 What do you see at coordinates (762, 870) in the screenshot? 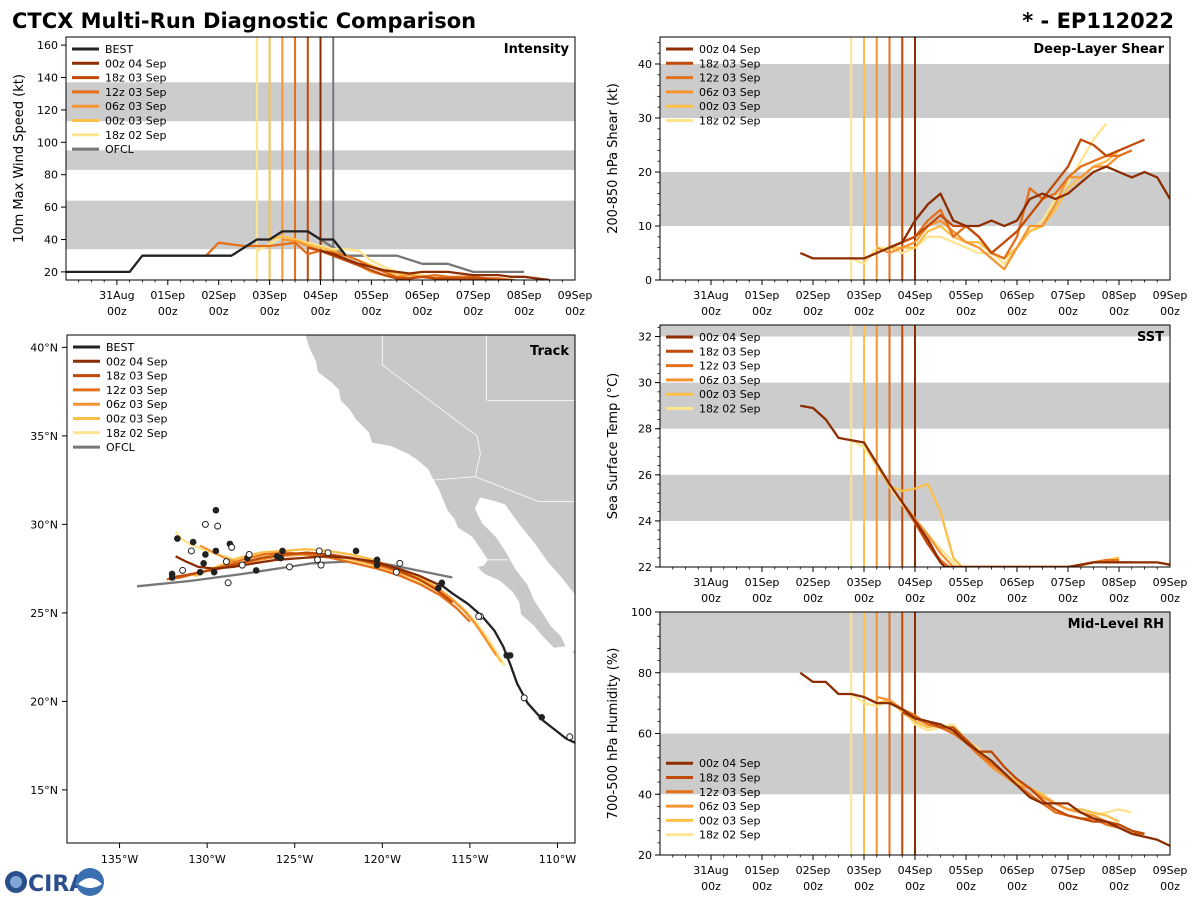
I see `rh-xtick-label-day: 01Sep` at bounding box center [762, 870].